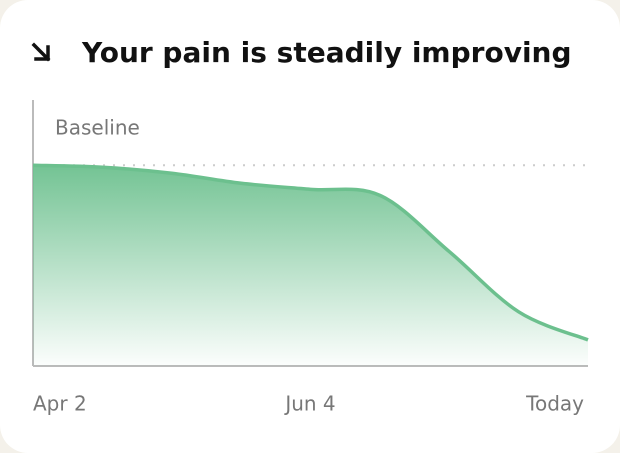 The image size is (620, 453). What do you see at coordinates (60, 404) in the screenshot?
I see `x-tick-label: Apr 2` at bounding box center [60, 404].